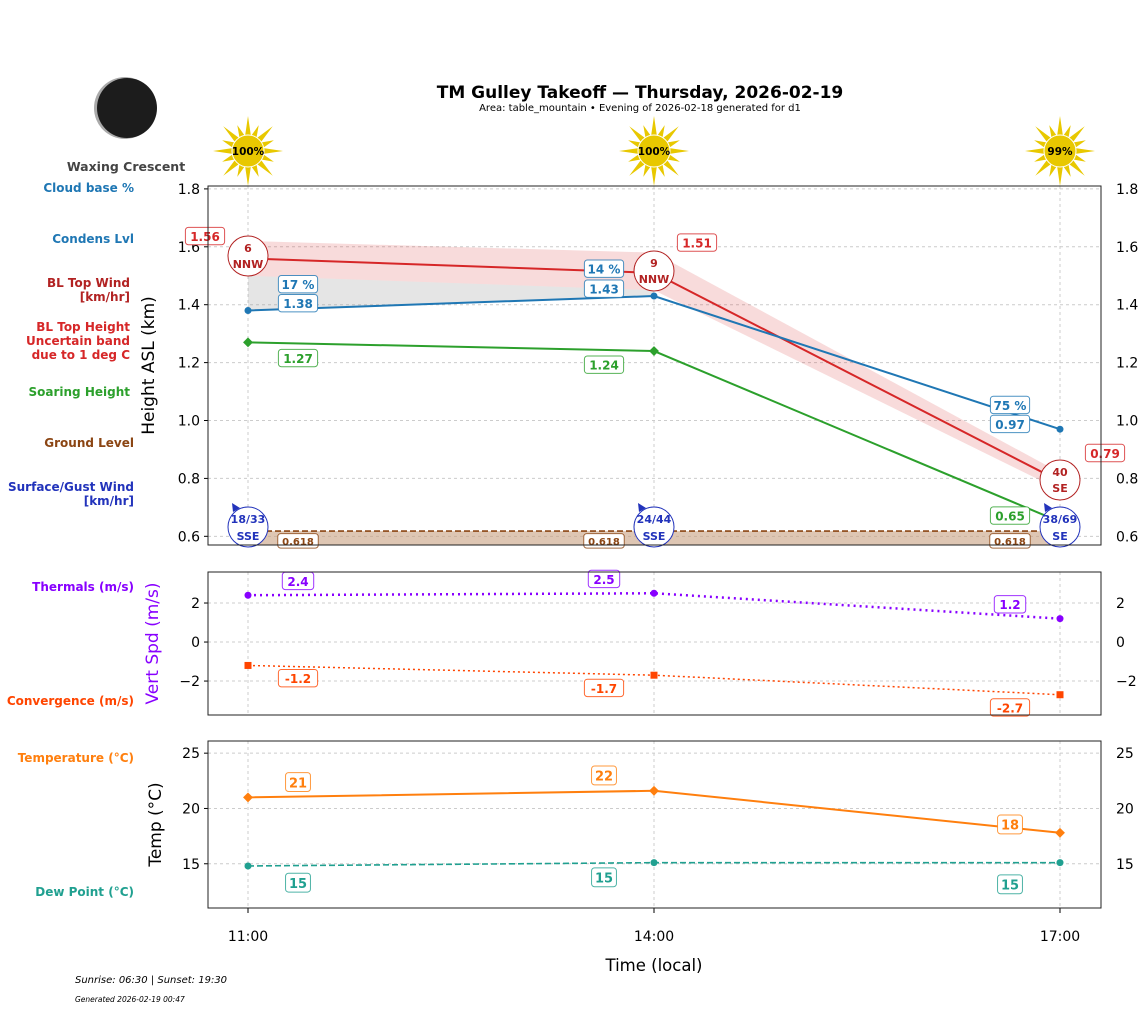  I want to click on sun-percent: 100%, so click(248, 152).